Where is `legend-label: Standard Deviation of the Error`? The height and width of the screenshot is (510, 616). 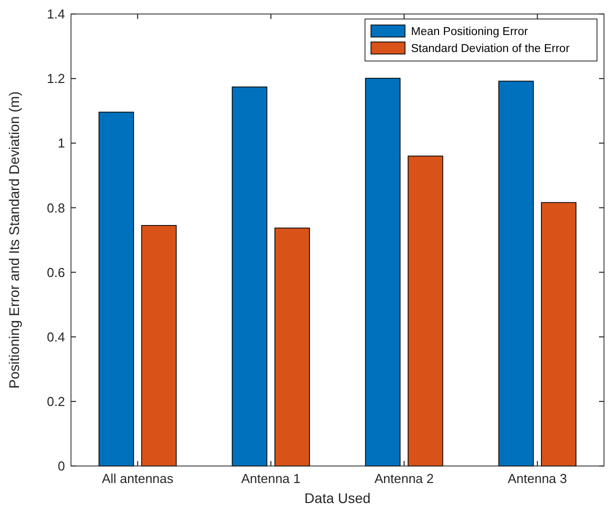
legend-label: Standard Deviation of the Error is located at coordinates (490, 49).